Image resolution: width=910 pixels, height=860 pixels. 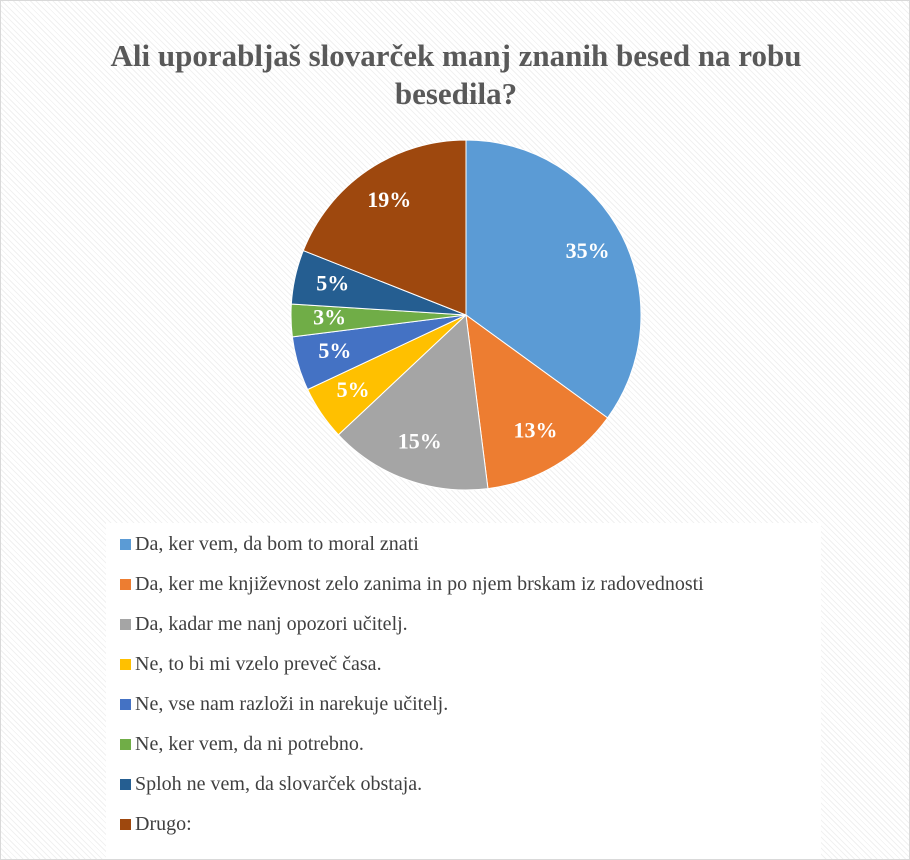 What do you see at coordinates (163, 824) in the screenshot?
I see `legend-label: Drugo:` at bounding box center [163, 824].